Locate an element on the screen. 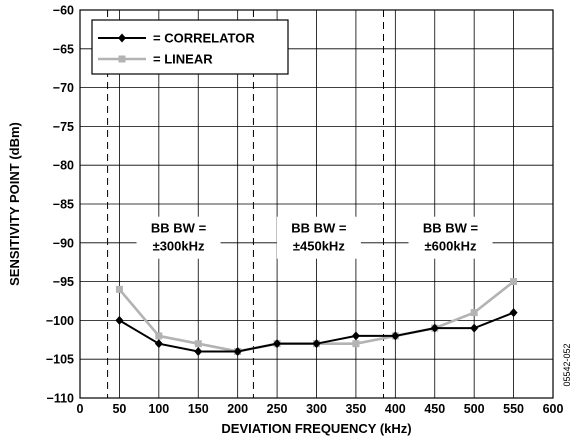  annotation-line2: ±450kHz is located at coordinates (319, 246).